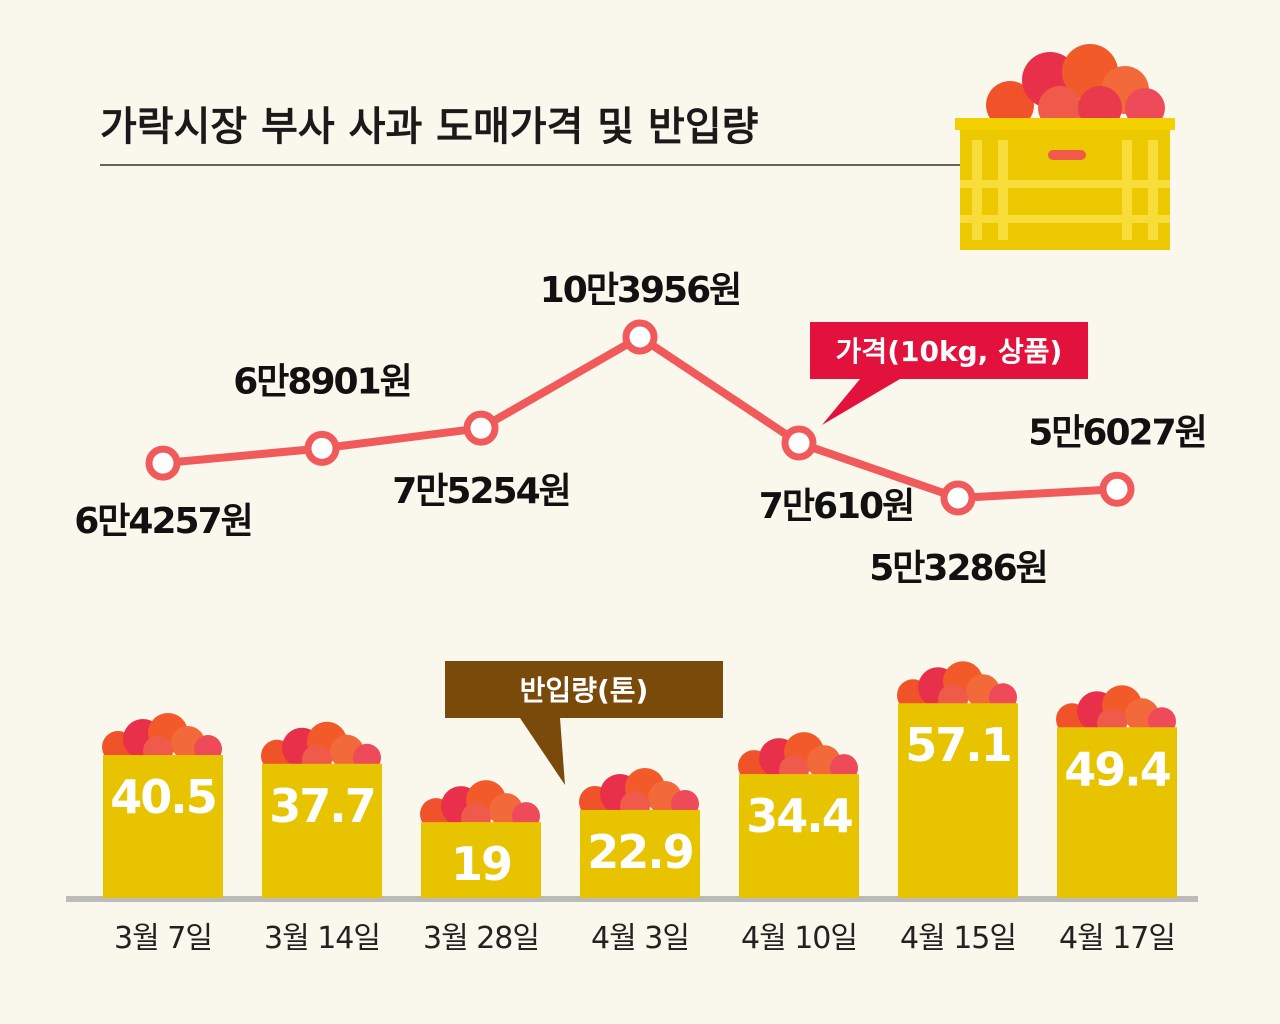  I want to click on volume-data-label: 22.9, so click(640, 852).